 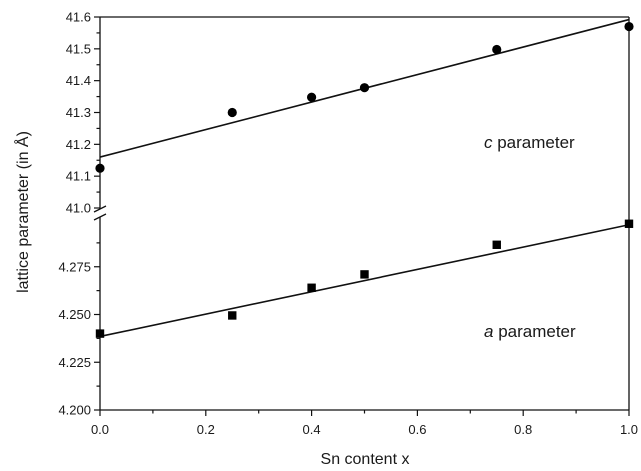 What do you see at coordinates (74, 410) in the screenshot?
I see `y-tick-label: 4.200` at bounding box center [74, 410].